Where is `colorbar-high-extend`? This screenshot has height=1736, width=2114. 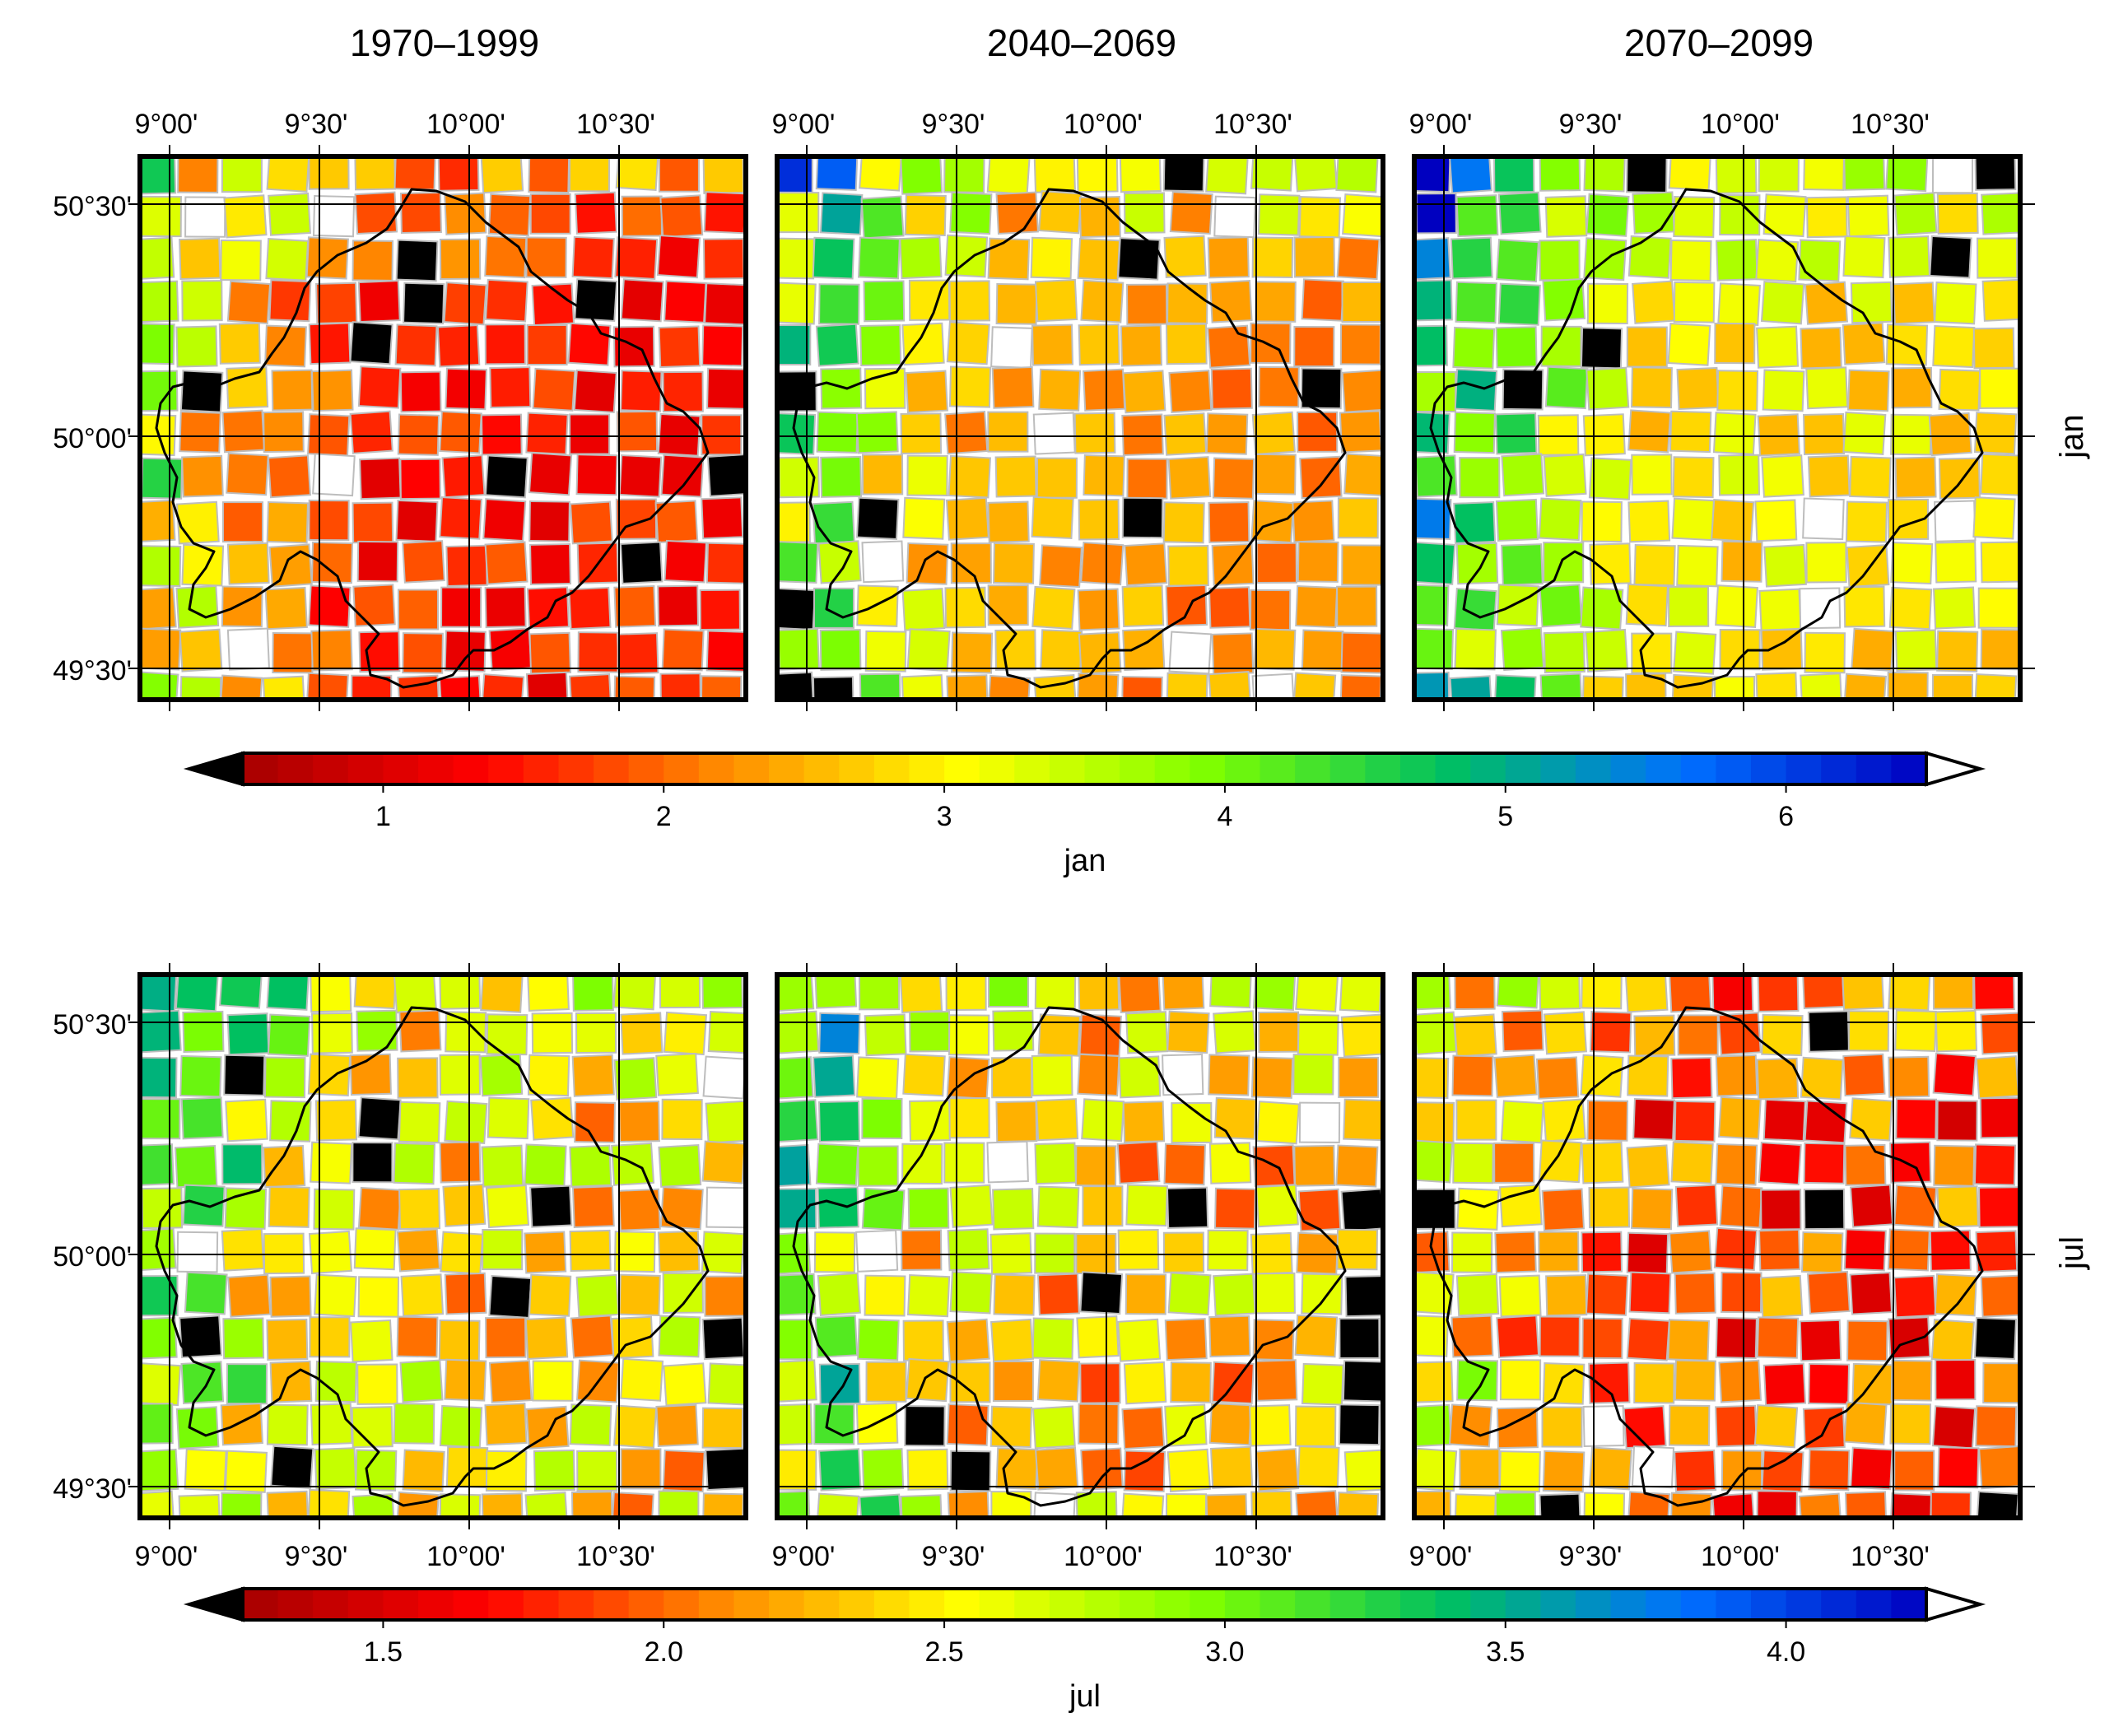 colorbar-high-extend is located at coordinates (1955, 769).